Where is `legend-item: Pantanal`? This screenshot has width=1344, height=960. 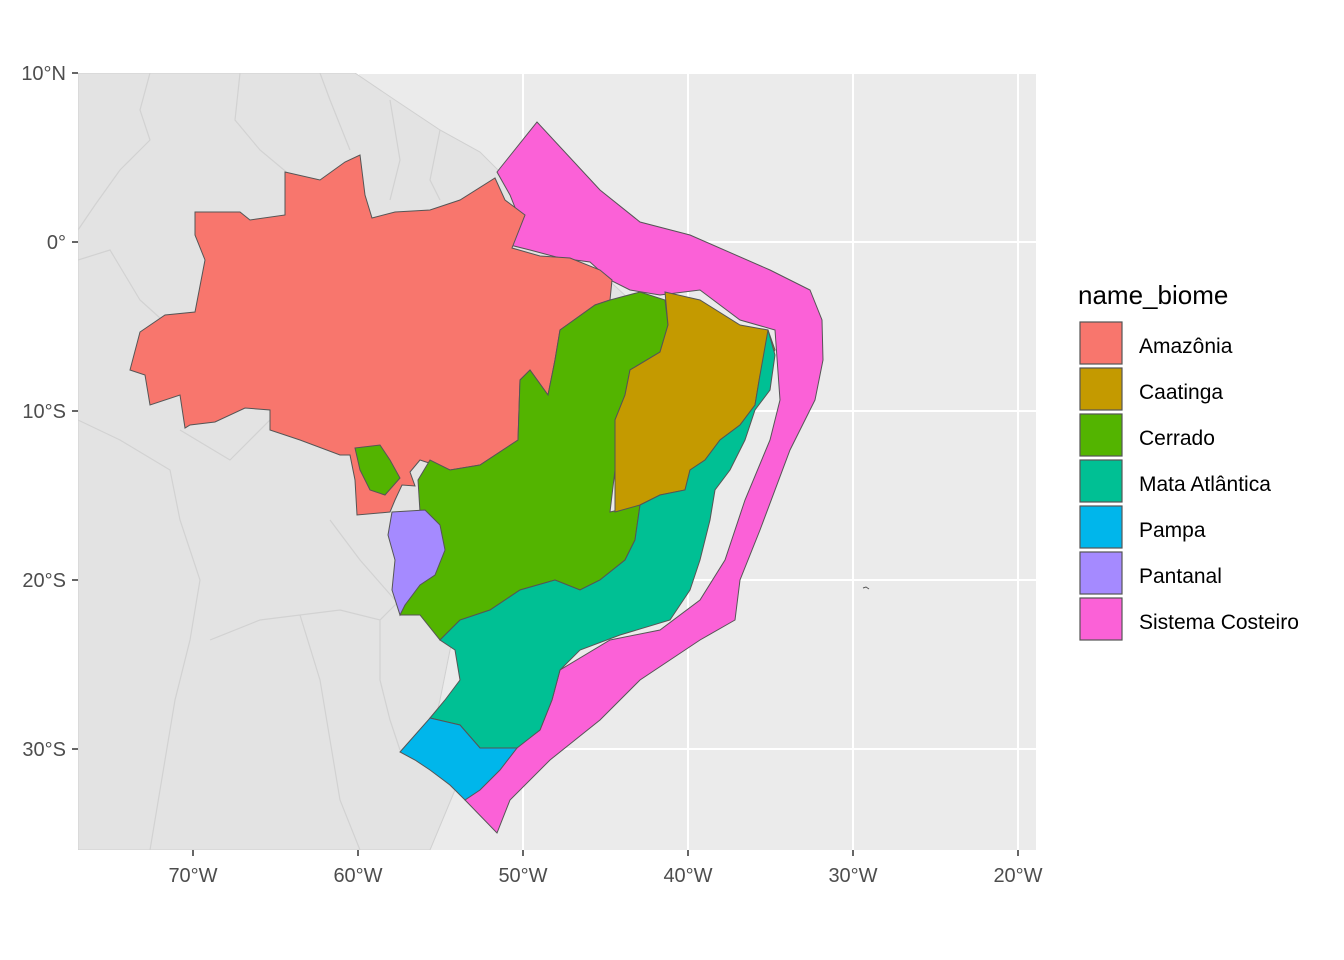
legend-item: Pantanal is located at coordinates (1150, 573).